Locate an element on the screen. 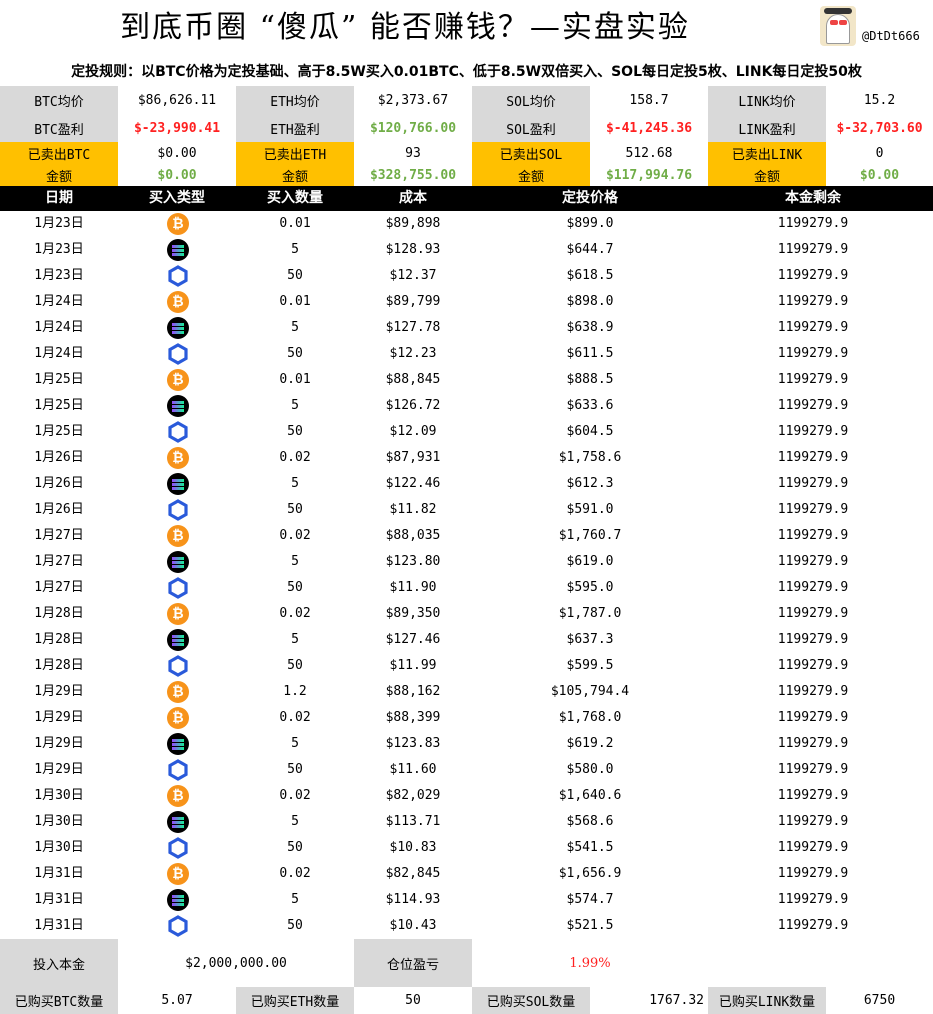  avg-label: SOL均价 is located at coordinates (531, 100).